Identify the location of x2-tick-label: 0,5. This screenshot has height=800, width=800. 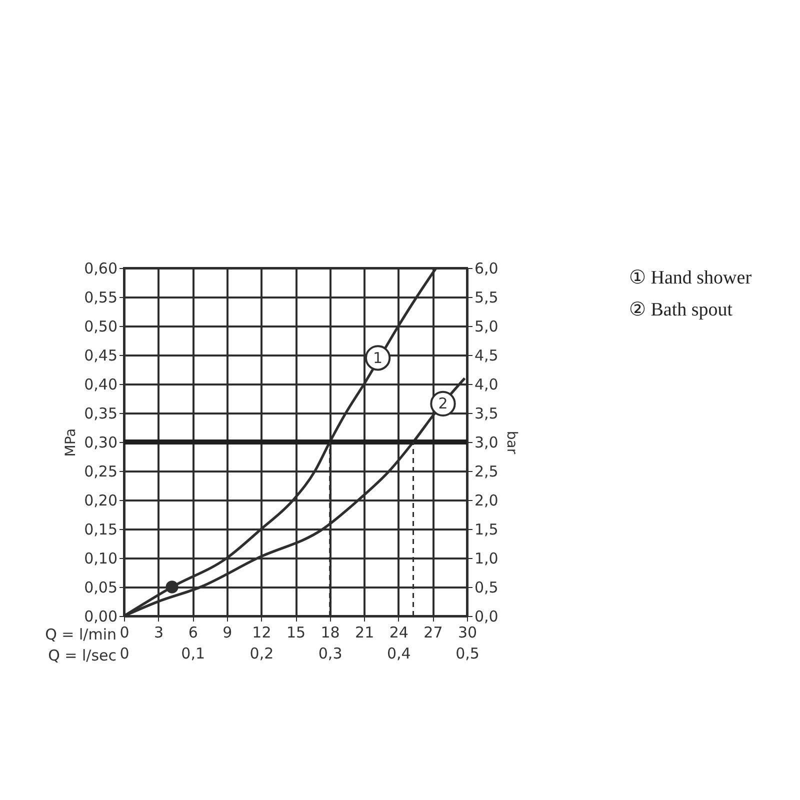
(468, 653).